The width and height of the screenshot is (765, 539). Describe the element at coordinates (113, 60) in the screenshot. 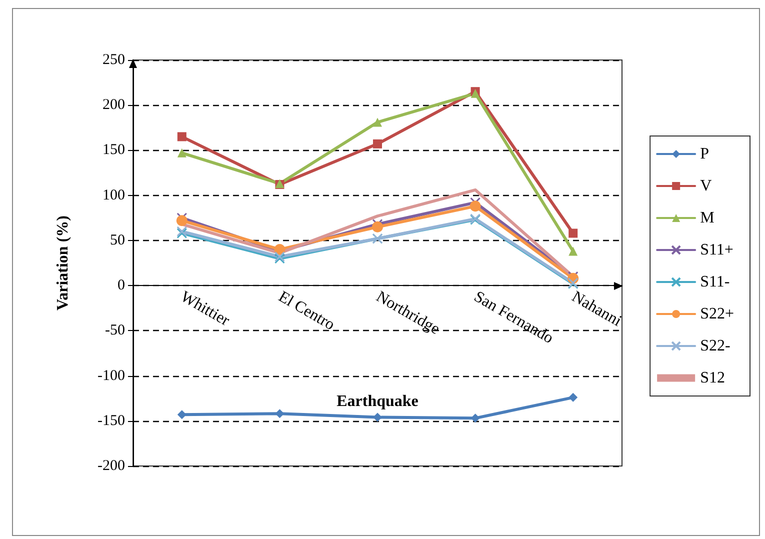

I see `y-tick-label: 250` at that location.